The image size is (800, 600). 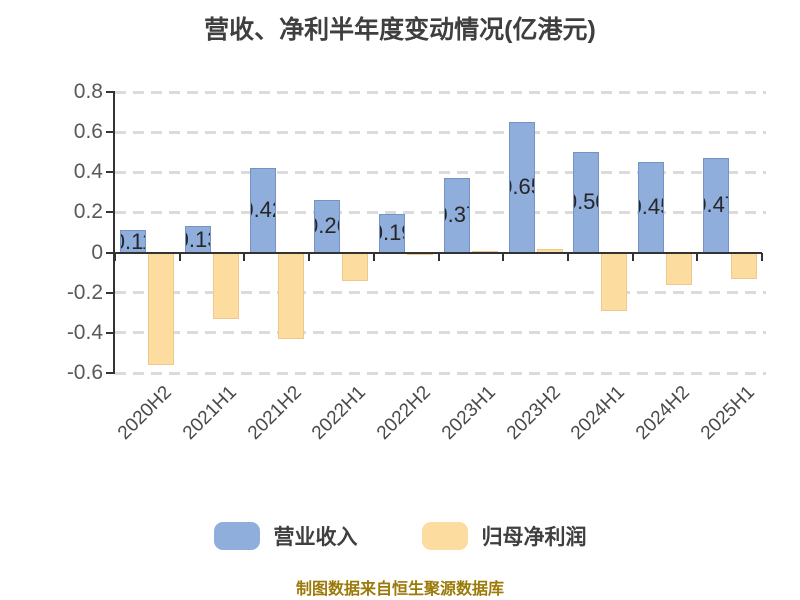 I want to click on revenue-bar-2022H1: 0.26, so click(x=327, y=226).